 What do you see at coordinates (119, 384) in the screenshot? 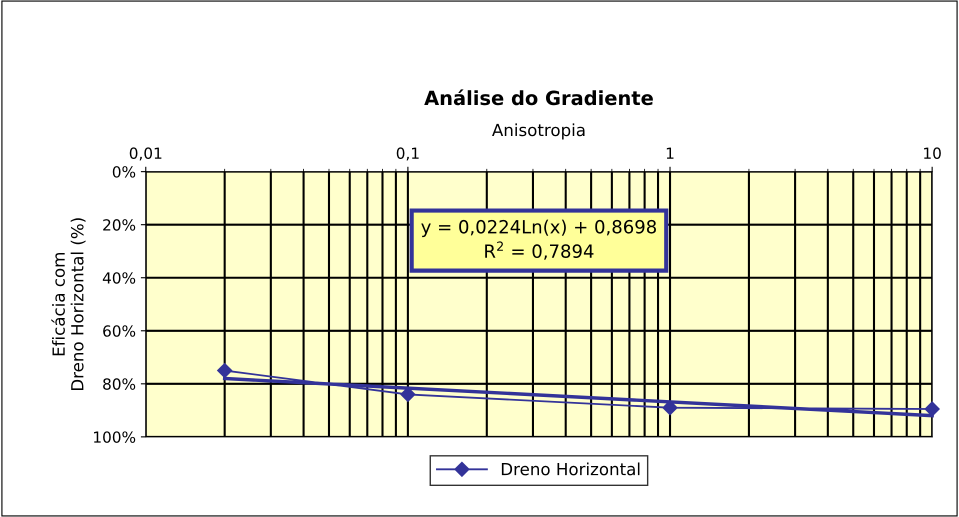
I see `y-tick-label: 80%` at bounding box center [119, 384].